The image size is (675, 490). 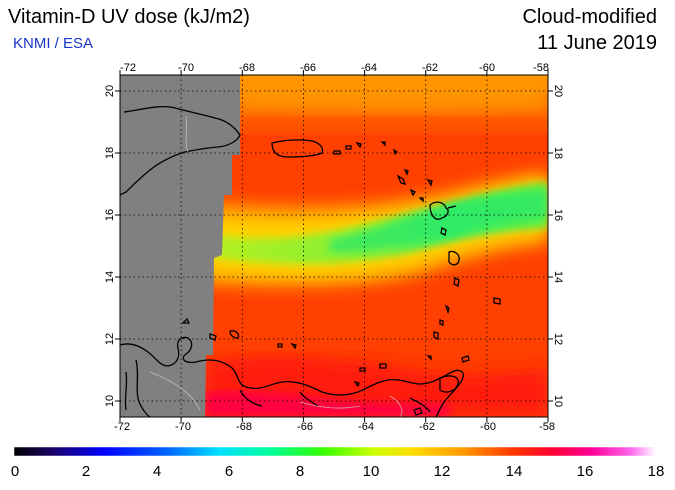 I want to click on colorbar-label: 14, so click(x=514, y=471).